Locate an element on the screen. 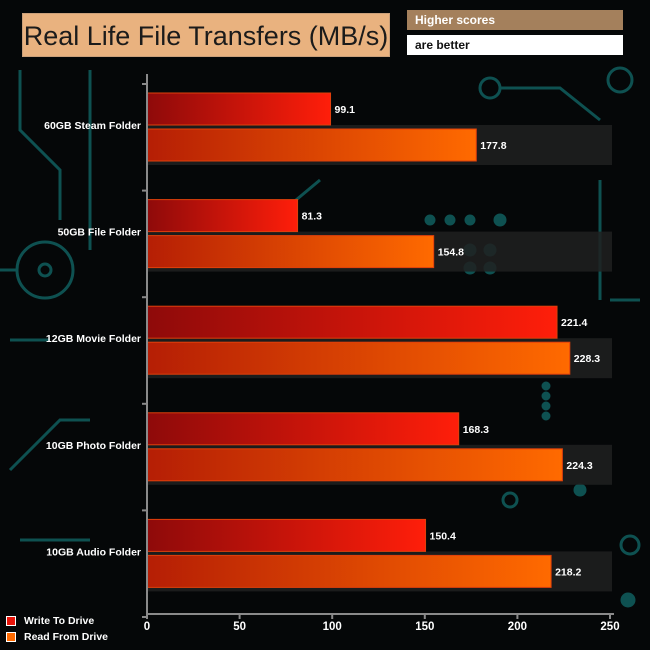 This screenshot has height=650, width=650. note-higher-scores: Higher scores is located at coordinates (515, 20).